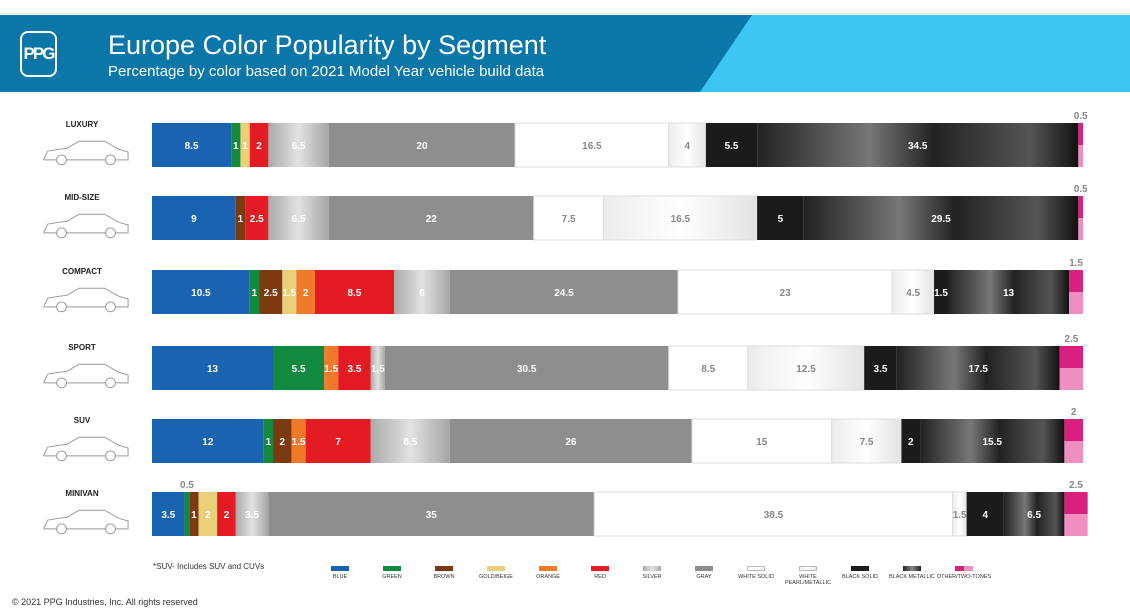 This screenshot has height=613, width=1130. I want to click on data-label: 34.5, so click(918, 146).